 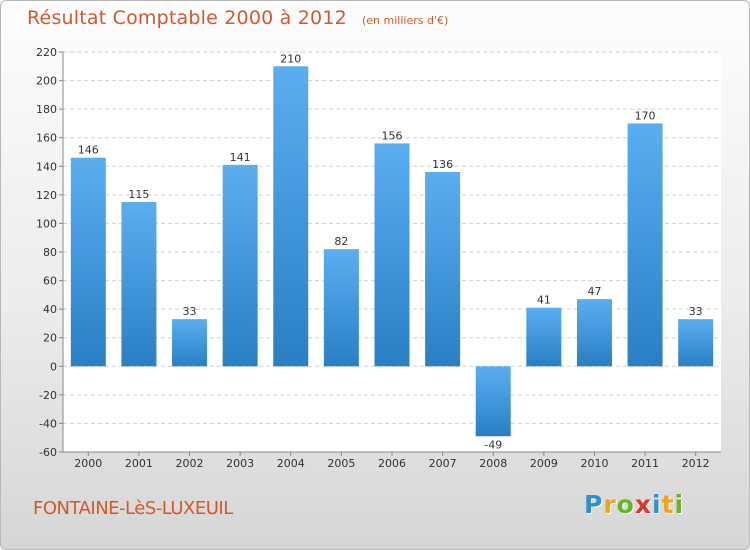 What do you see at coordinates (645, 463) in the screenshot?
I see `x-tick-label: 2011` at bounding box center [645, 463].